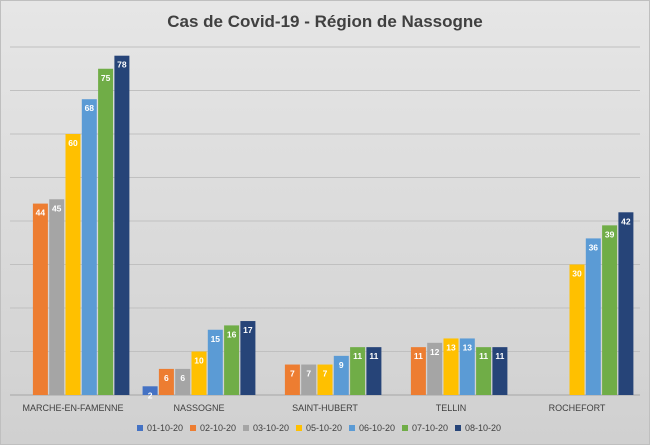 This screenshot has width=650, height=445. What do you see at coordinates (216, 339) in the screenshot?
I see `data-label: 15` at bounding box center [216, 339].